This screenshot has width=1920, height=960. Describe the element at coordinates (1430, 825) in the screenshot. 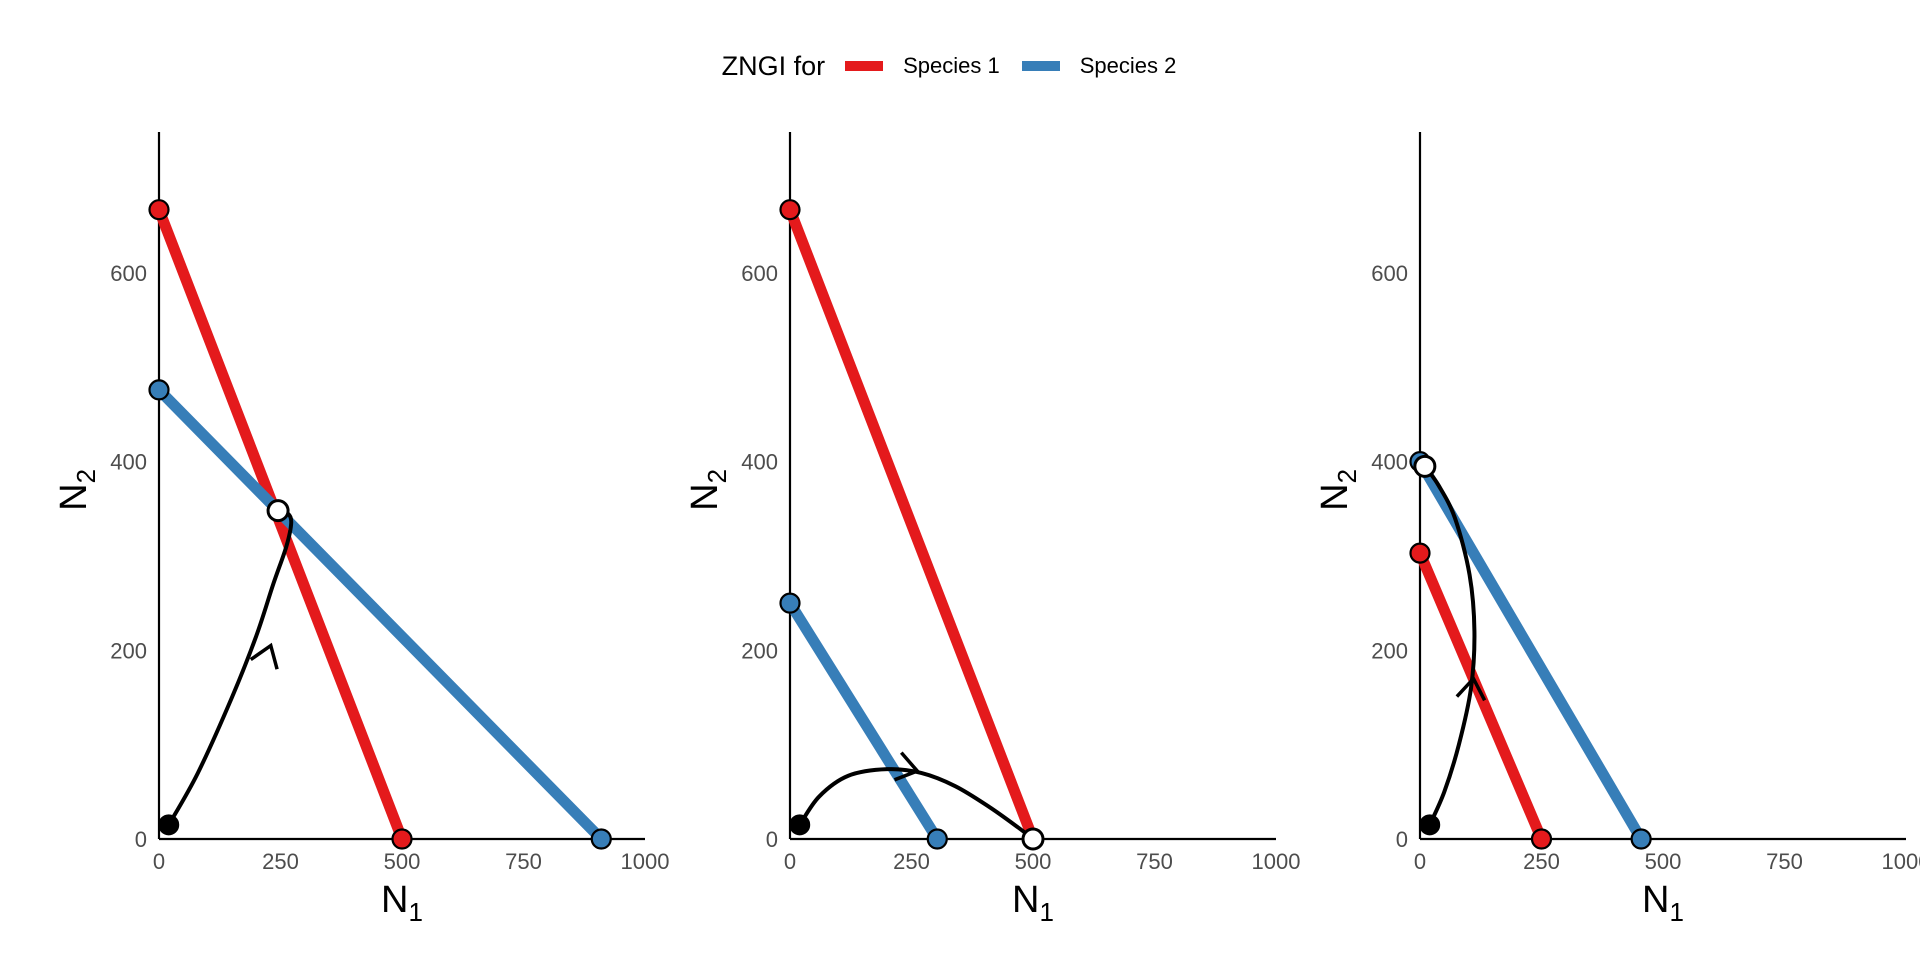

I see `panel-3-start-point` at that location.